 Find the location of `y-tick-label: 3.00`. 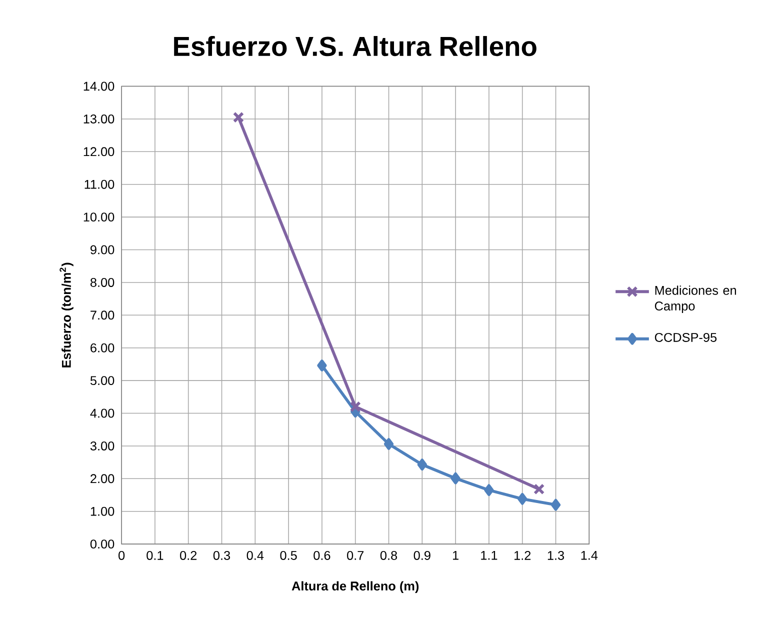

y-tick-label: 3.00 is located at coordinates (102, 445).